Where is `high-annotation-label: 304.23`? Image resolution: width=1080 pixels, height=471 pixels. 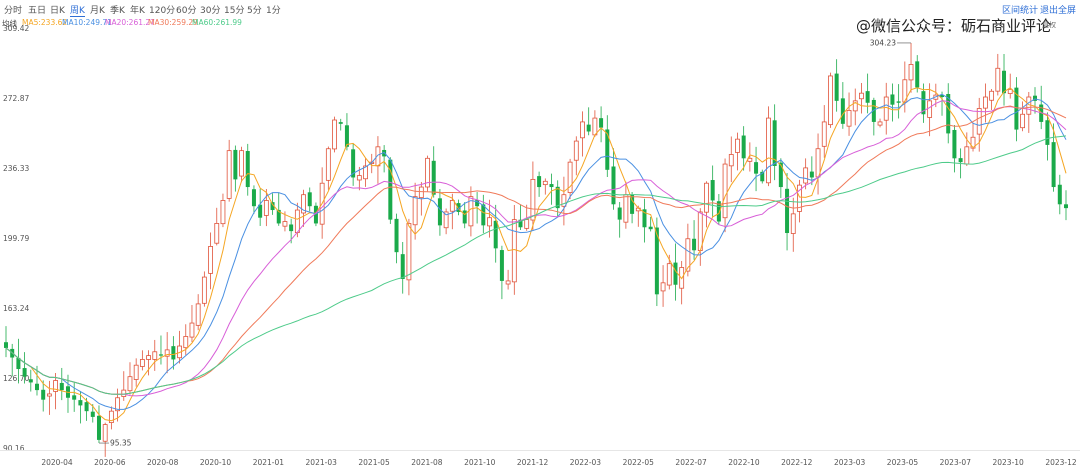
high-annotation-label: 304.23 is located at coordinates (883, 42).